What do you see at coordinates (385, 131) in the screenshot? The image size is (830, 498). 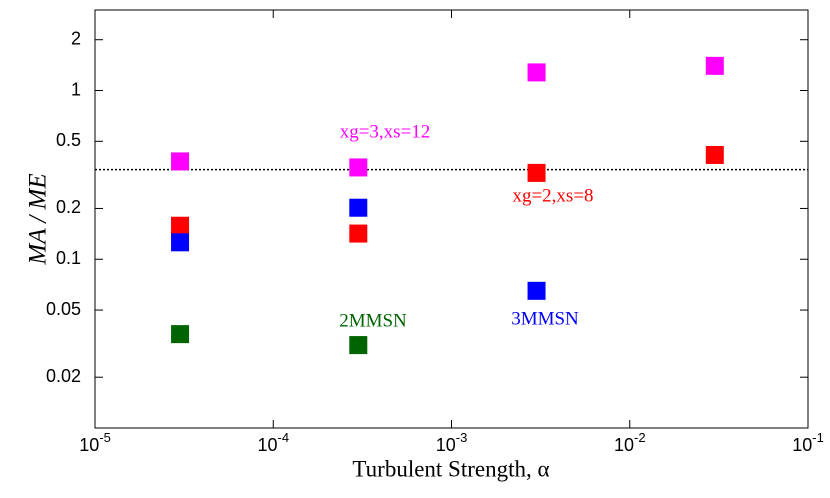 I see `annotation: xg=3,xs=12` at bounding box center [385, 131].